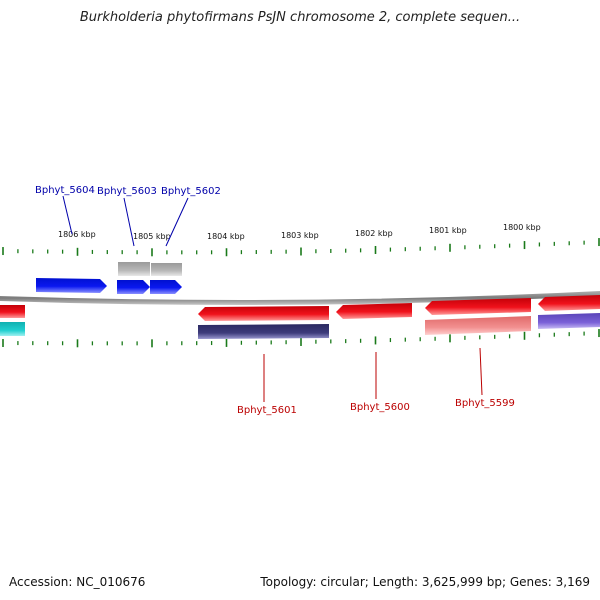 This screenshot has width=600, height=600. I want to click on tick-label: 1804 kbp, so click(226, 236).